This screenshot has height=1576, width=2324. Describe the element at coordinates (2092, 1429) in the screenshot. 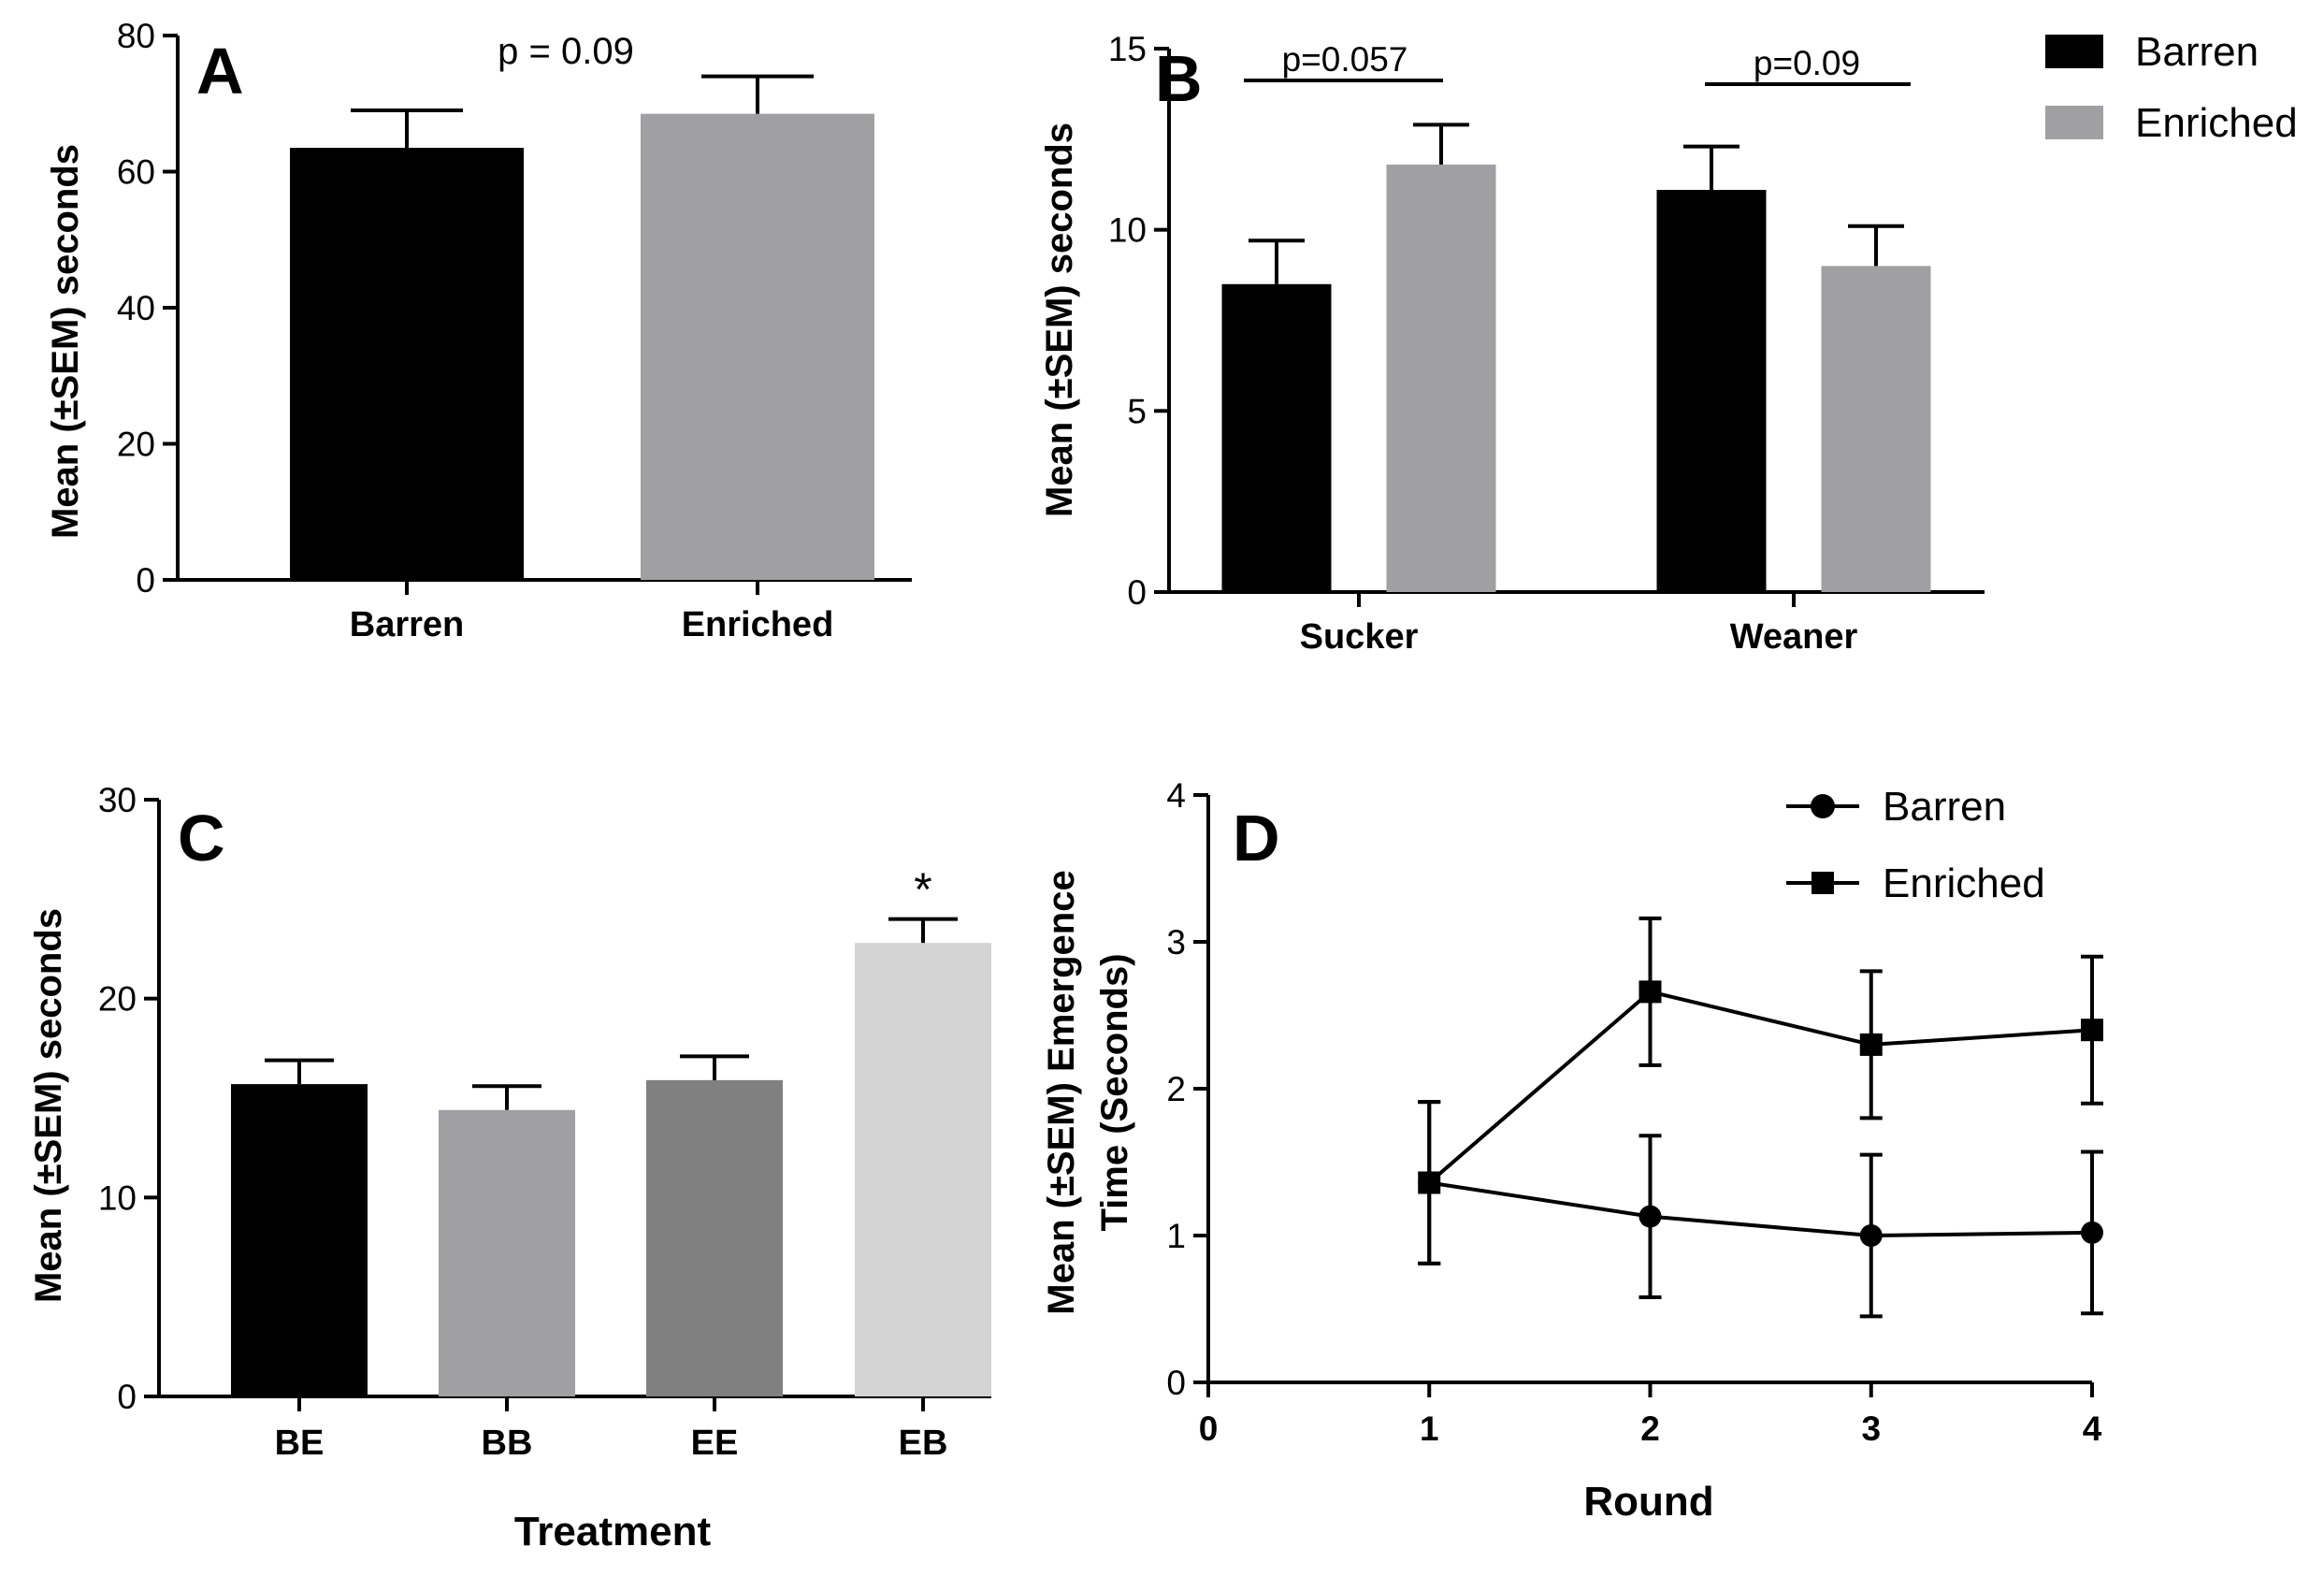

I see `panel-d-x-tick-label: 4` at that location.